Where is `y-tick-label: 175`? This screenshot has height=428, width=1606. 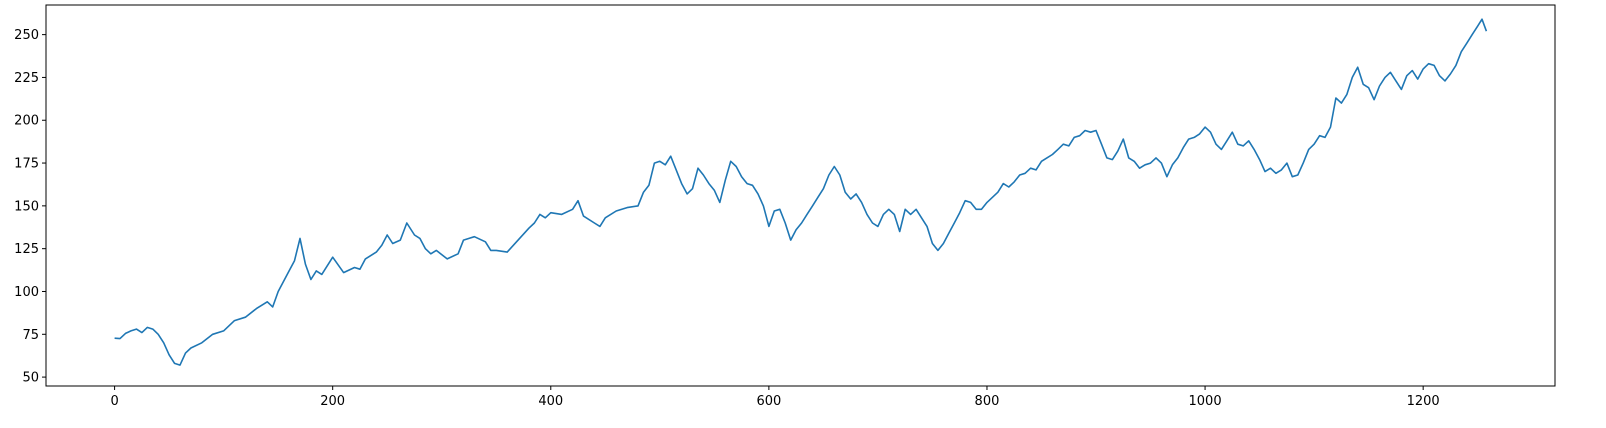
y-tick-label: 175 is located at coordinates (26, 164).